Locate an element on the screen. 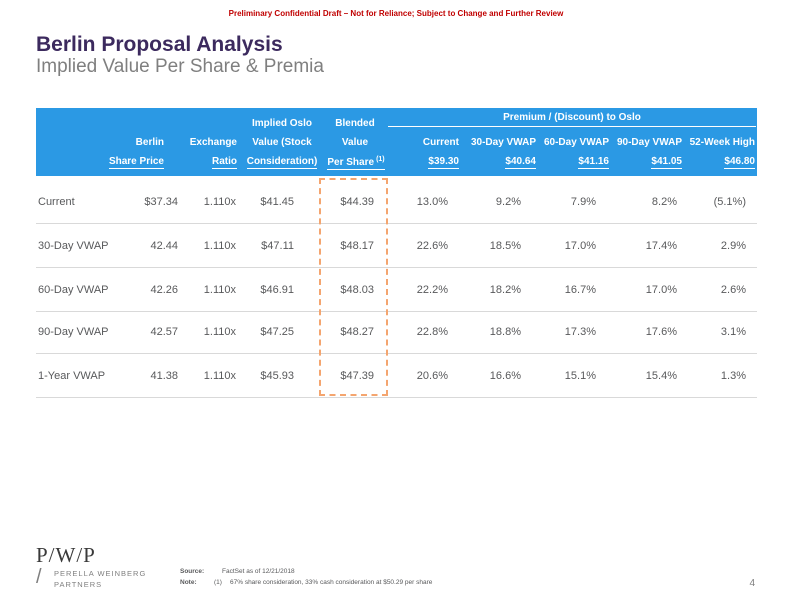  cell-berlin-price: 42.26 is located at coordinates (164, 290).